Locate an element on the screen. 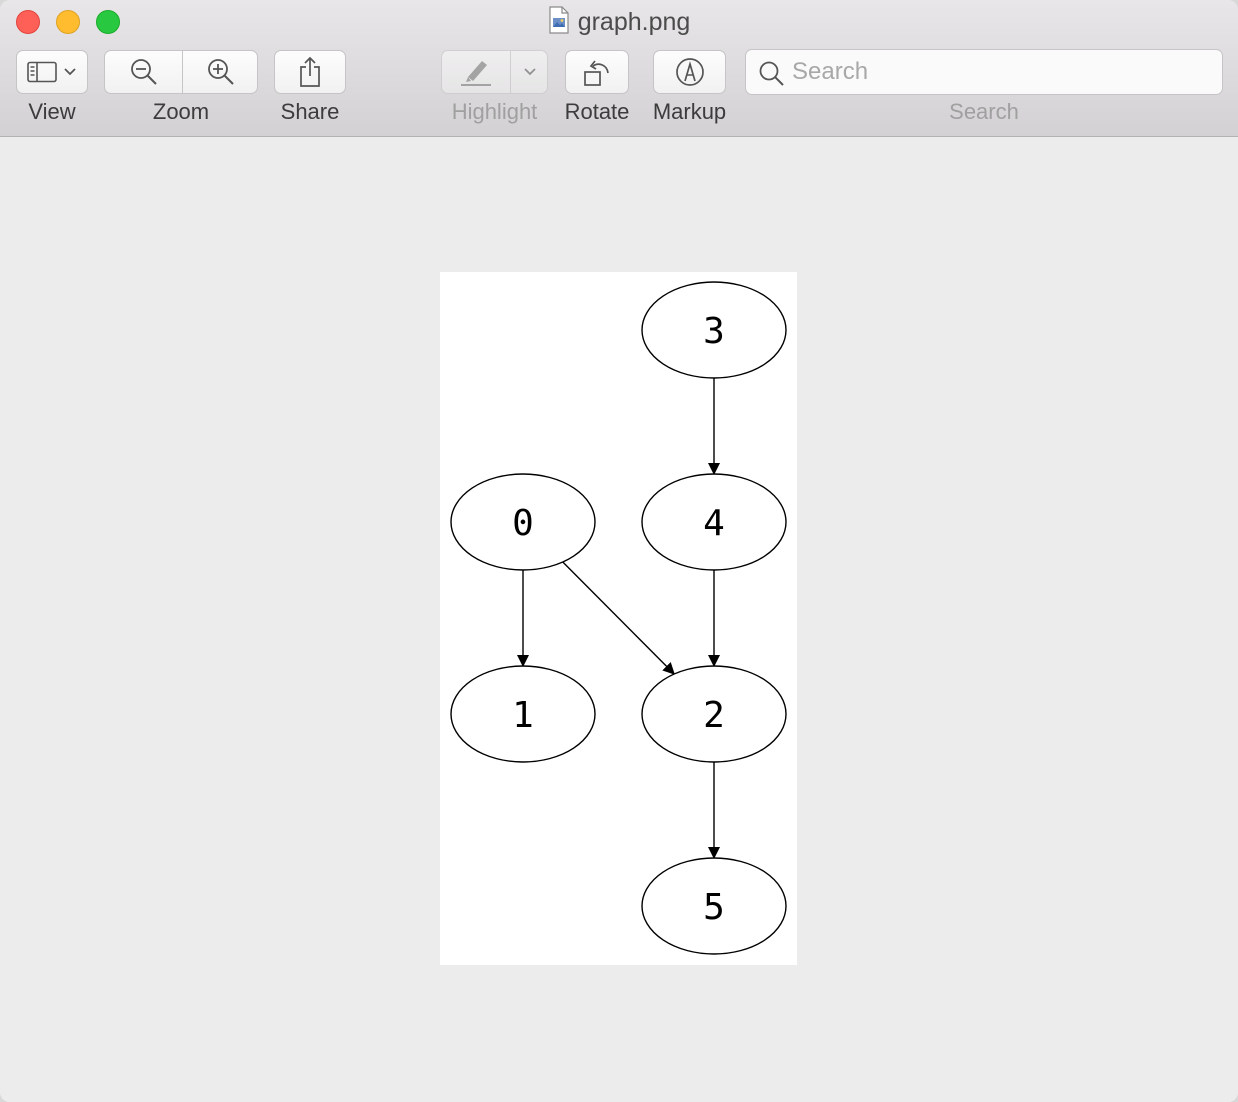 The image size is (1238, 1102). graph-node-3: 3 is located at coordinates (714, 330).